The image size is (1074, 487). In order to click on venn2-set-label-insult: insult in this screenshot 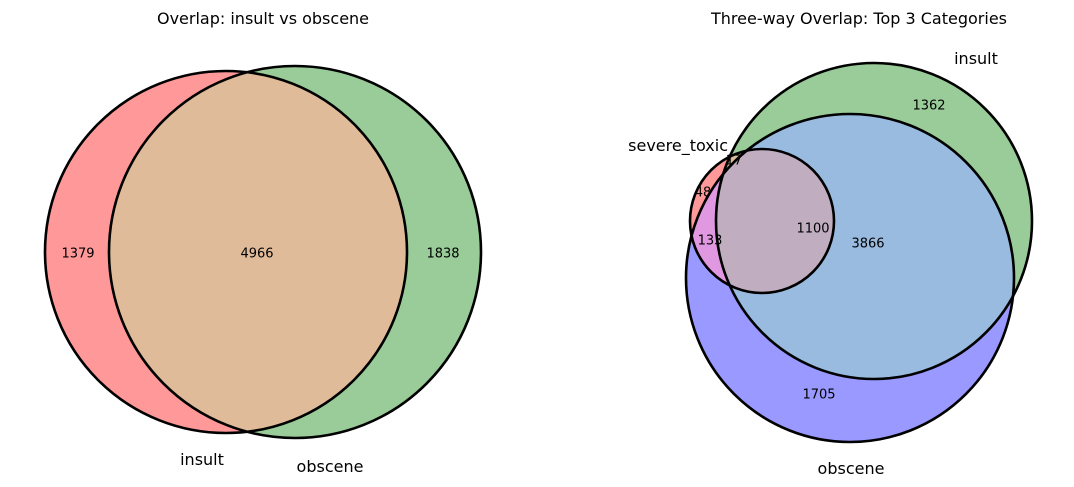, I will do `click(202, 459)`.